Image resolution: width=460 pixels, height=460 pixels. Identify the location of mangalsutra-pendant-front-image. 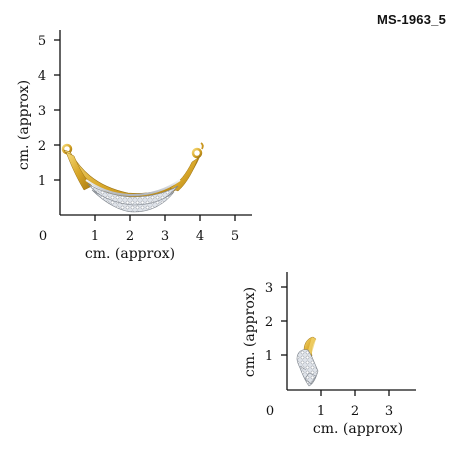
(132, 177).